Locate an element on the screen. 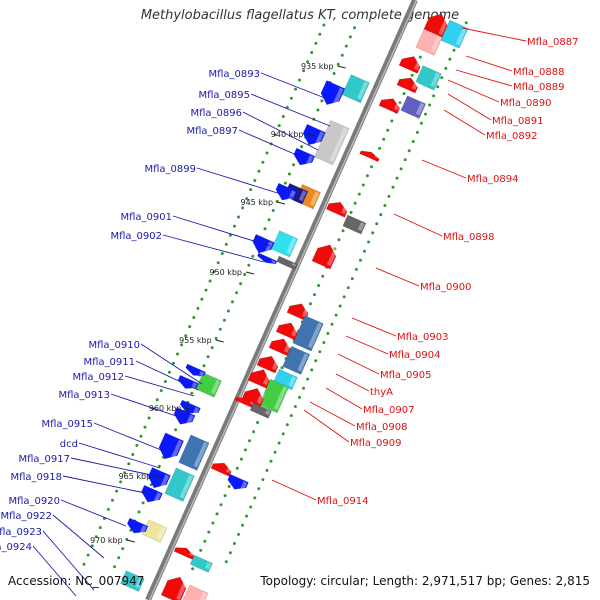 This screenshot has width=600, height=600. svg-text: Mfla_0890 is located at coordinates (526, 103).